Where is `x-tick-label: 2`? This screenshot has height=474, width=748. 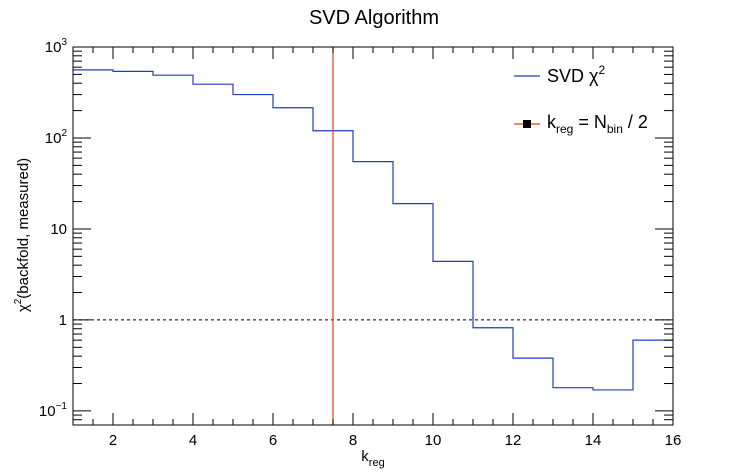
x-tick-label: 2 is located at coordinates (113, 440).